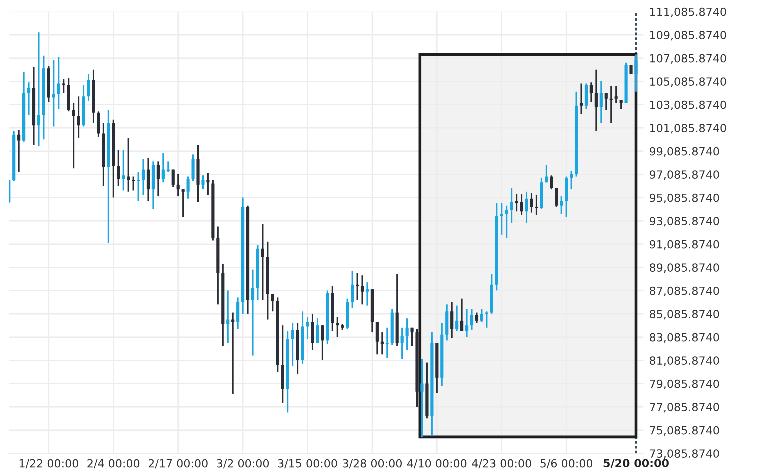 This screenshot has height=475, width=760. Describe the element at coordinates (685, 431) in the screenshot. I see `y-tick-label: 75,085.8740` at that location.